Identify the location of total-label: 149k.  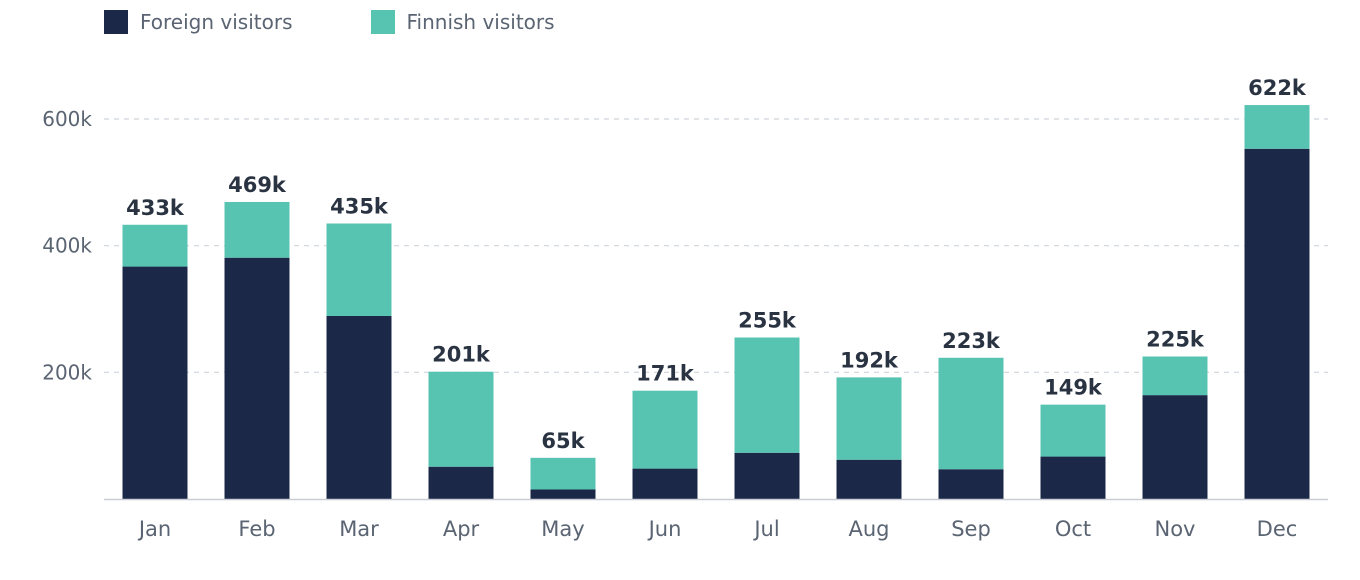
(1073, 388).